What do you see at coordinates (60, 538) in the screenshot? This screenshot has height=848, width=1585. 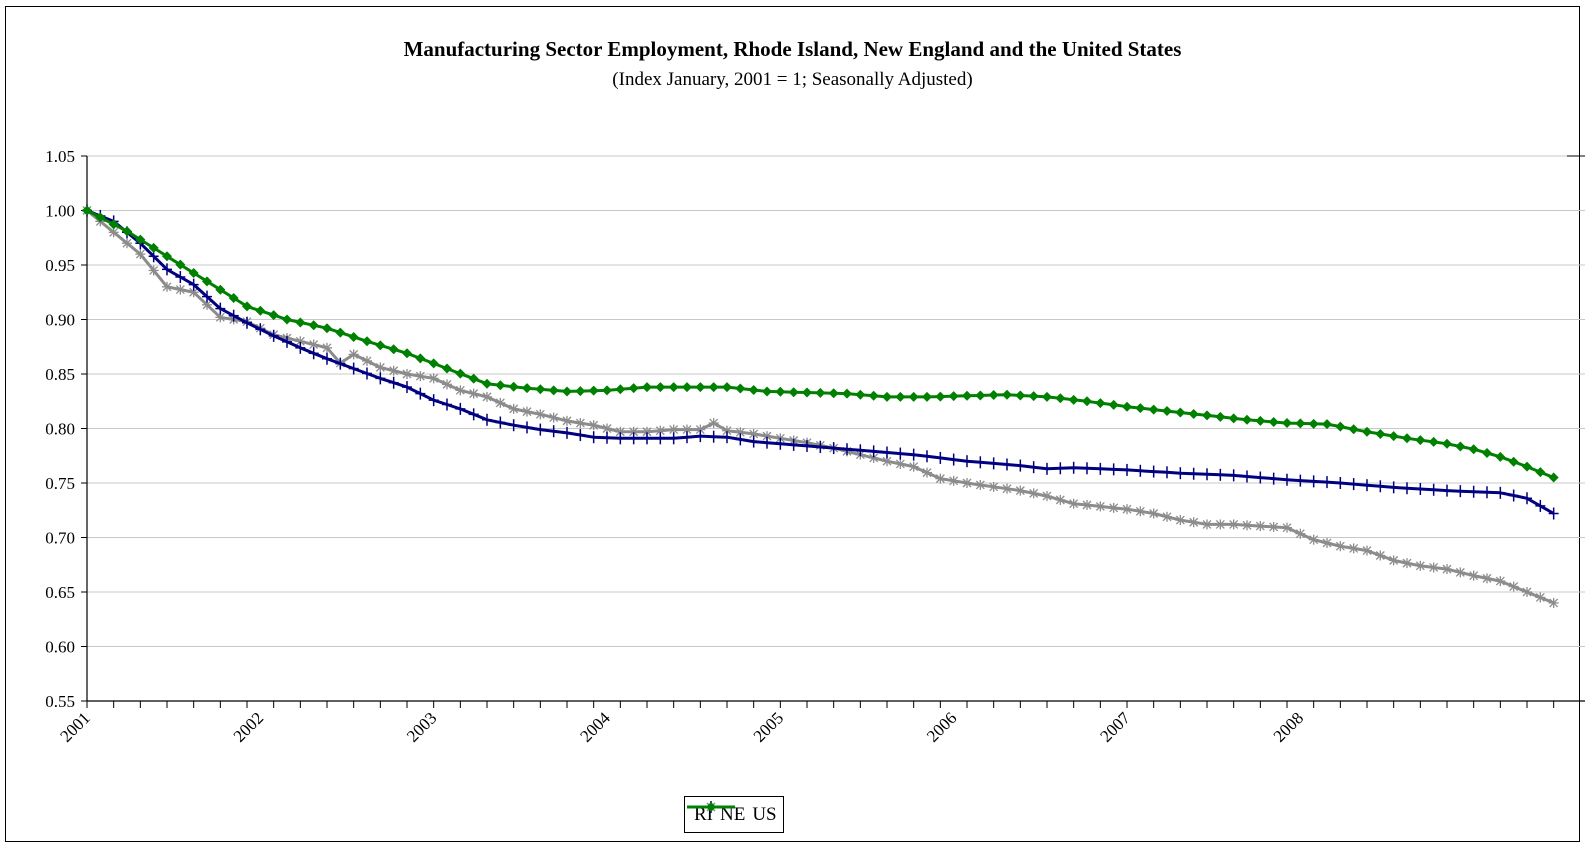 I see `y-tick-label: 0.70` at bounding box center [60, 538].